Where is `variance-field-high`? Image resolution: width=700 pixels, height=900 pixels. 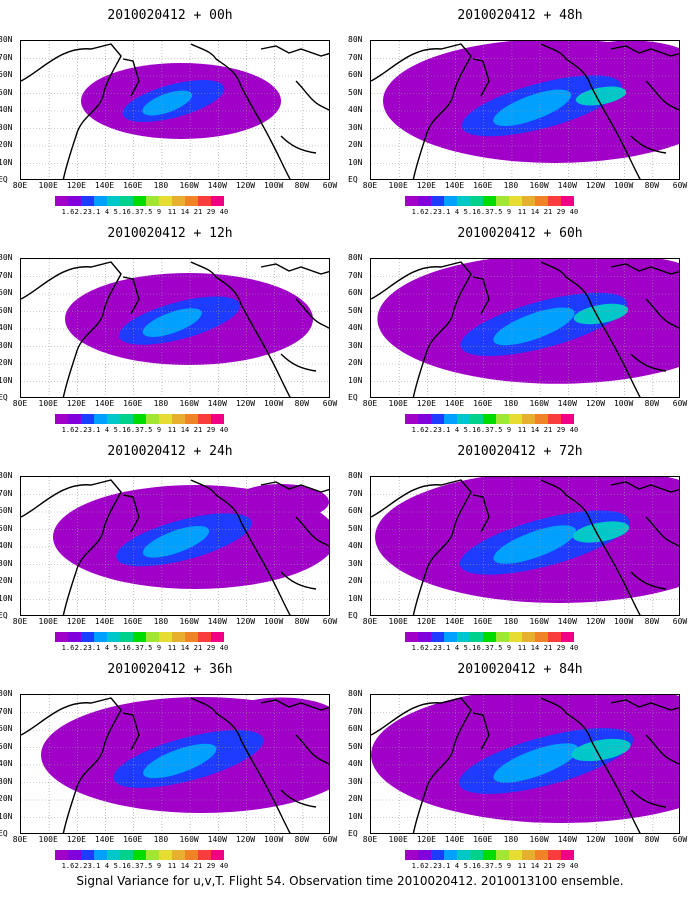 variance-field-high is located at coordinates (180, 761).